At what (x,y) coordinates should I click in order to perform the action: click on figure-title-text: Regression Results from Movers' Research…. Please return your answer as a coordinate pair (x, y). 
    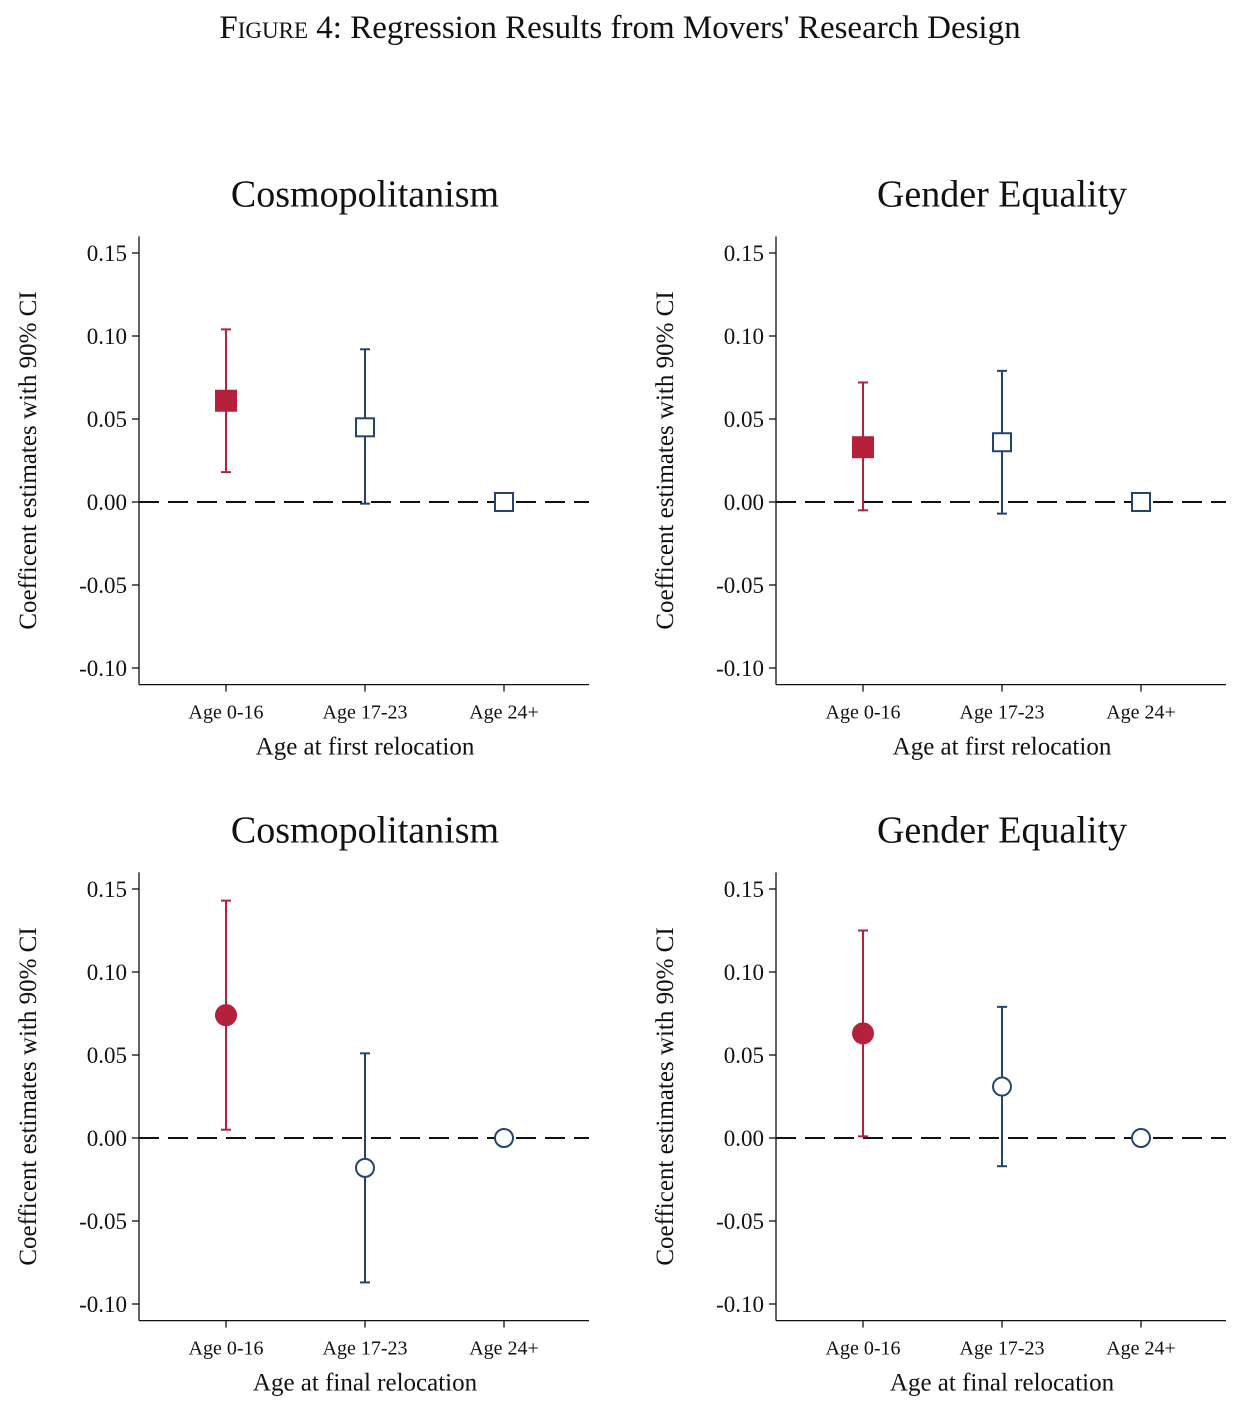
    Looking at the image, I should click on (685, 28).